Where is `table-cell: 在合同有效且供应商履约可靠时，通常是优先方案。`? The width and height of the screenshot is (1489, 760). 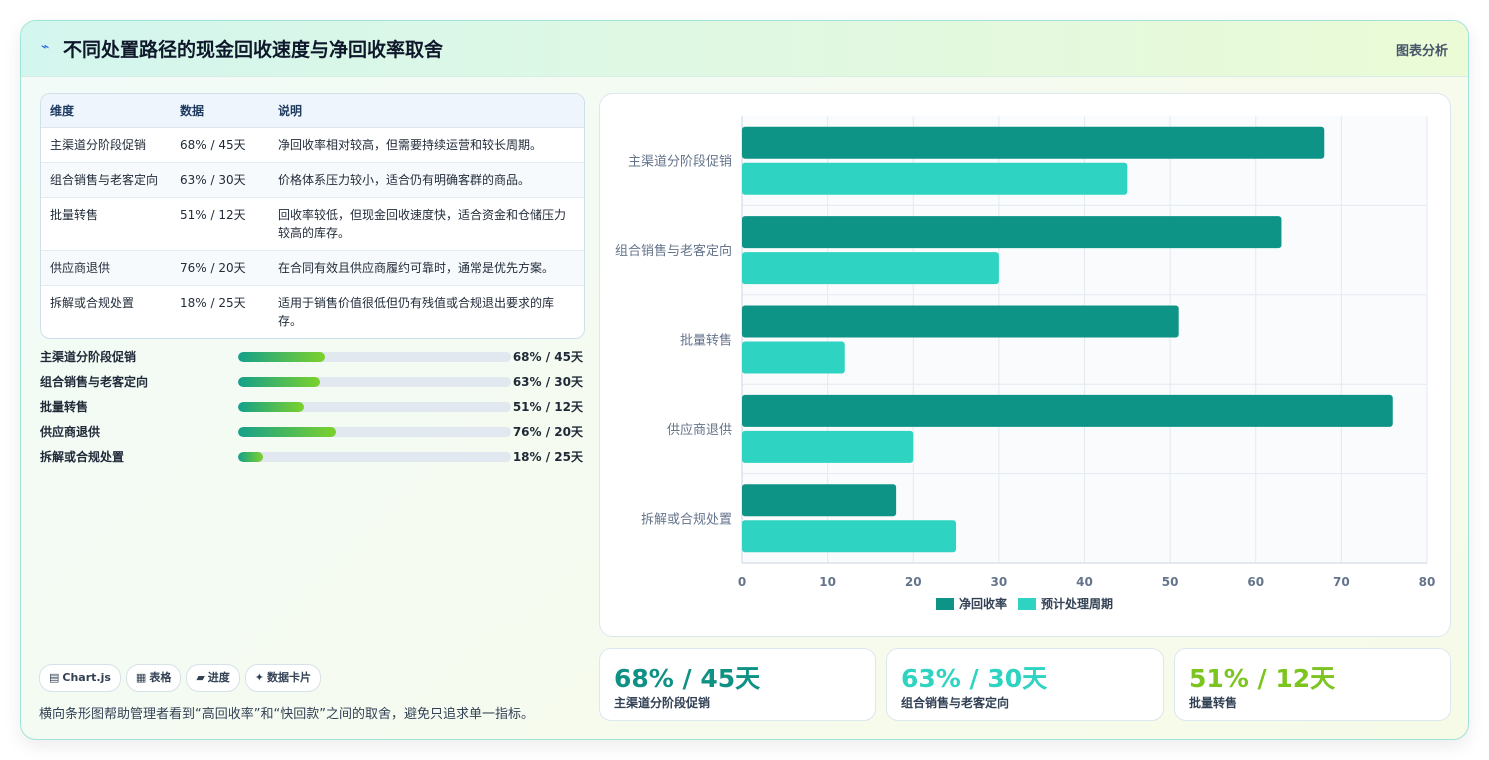
table-cell: 在合同有效且供应商履约可靠时，通常是优先方案。 is located at coordinates (426, 268).